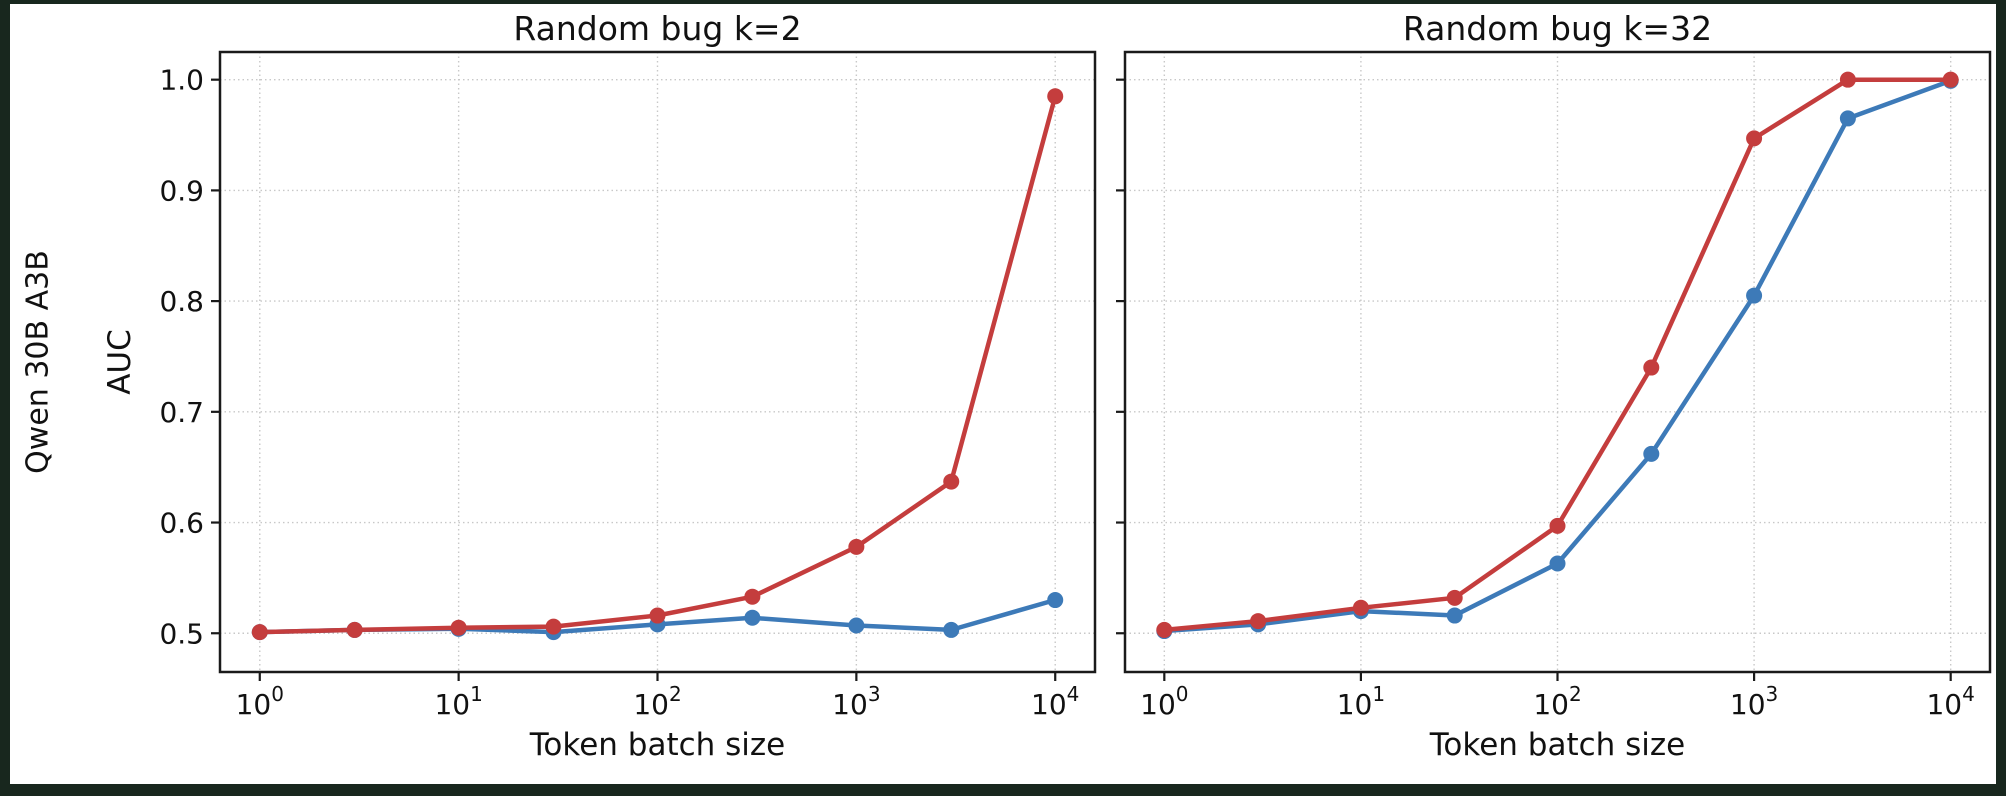  What do you see at coordinates (1557, 745) in the screenshot?
I see `right-x-axis-label: Token batch size` at bounding box center [1557, 745].